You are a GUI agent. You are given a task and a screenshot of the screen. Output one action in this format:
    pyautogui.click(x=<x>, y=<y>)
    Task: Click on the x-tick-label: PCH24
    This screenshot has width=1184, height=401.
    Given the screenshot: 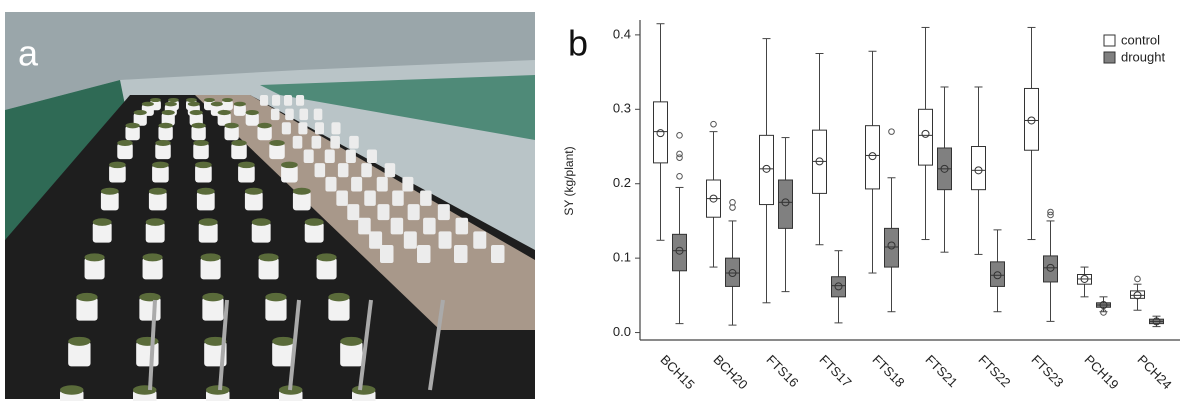 What is the action you would take?
    pyautogui.click(x=1154, y=372)
    